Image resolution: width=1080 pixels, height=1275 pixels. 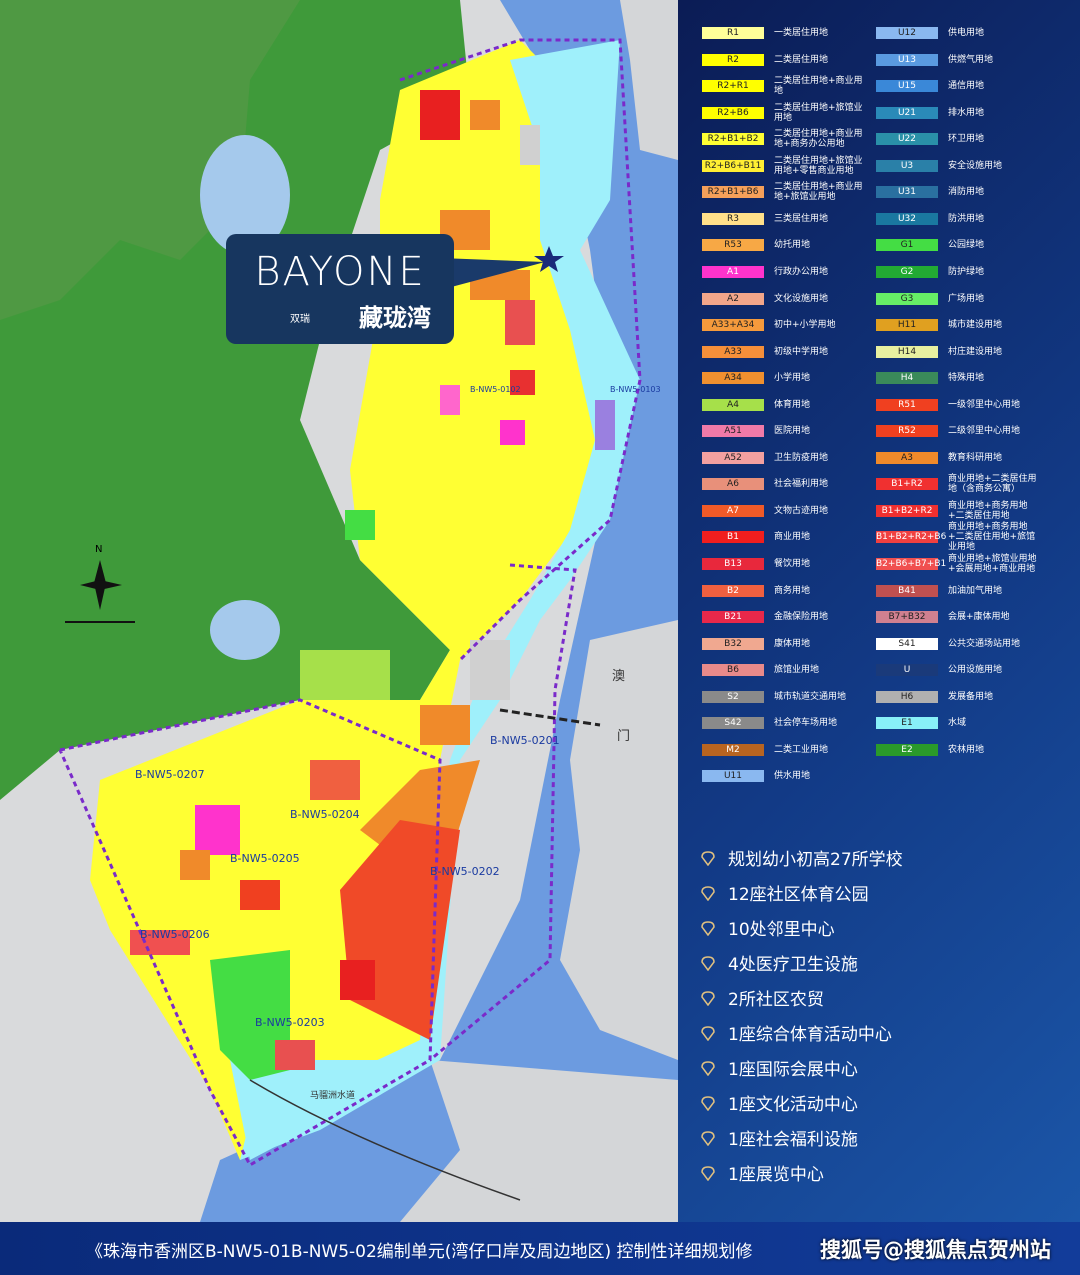 What do you see at coordinates (975, 457) in the screenshot?
I see `legend-label: 教育科研用地` at bounding box center [975, 457].